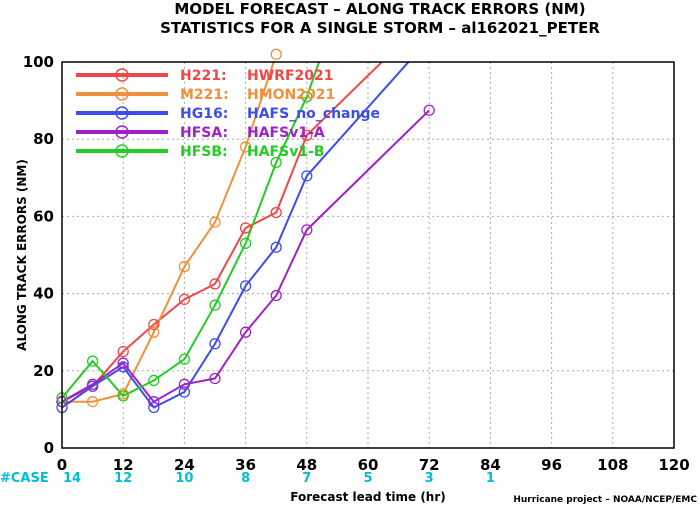 This screenshot has width=700, height=510. I want to click on x-tick-label: 120, so click(673, 465).